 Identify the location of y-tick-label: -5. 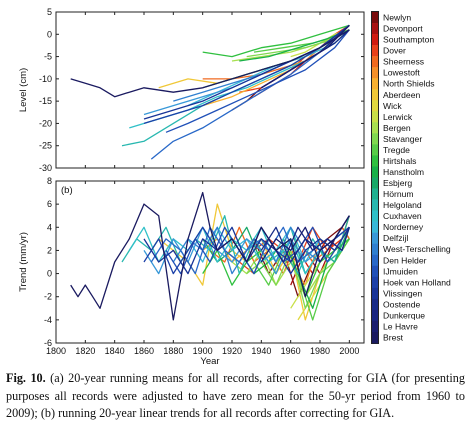
(48, 57).